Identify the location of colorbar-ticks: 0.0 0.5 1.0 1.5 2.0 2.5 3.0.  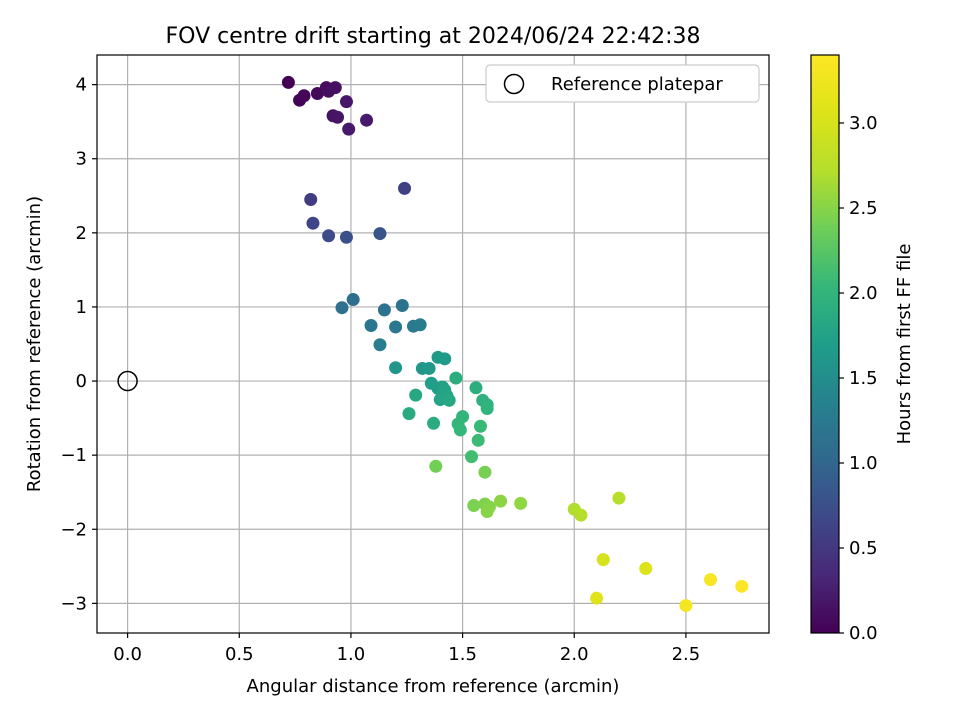
(858, 378).